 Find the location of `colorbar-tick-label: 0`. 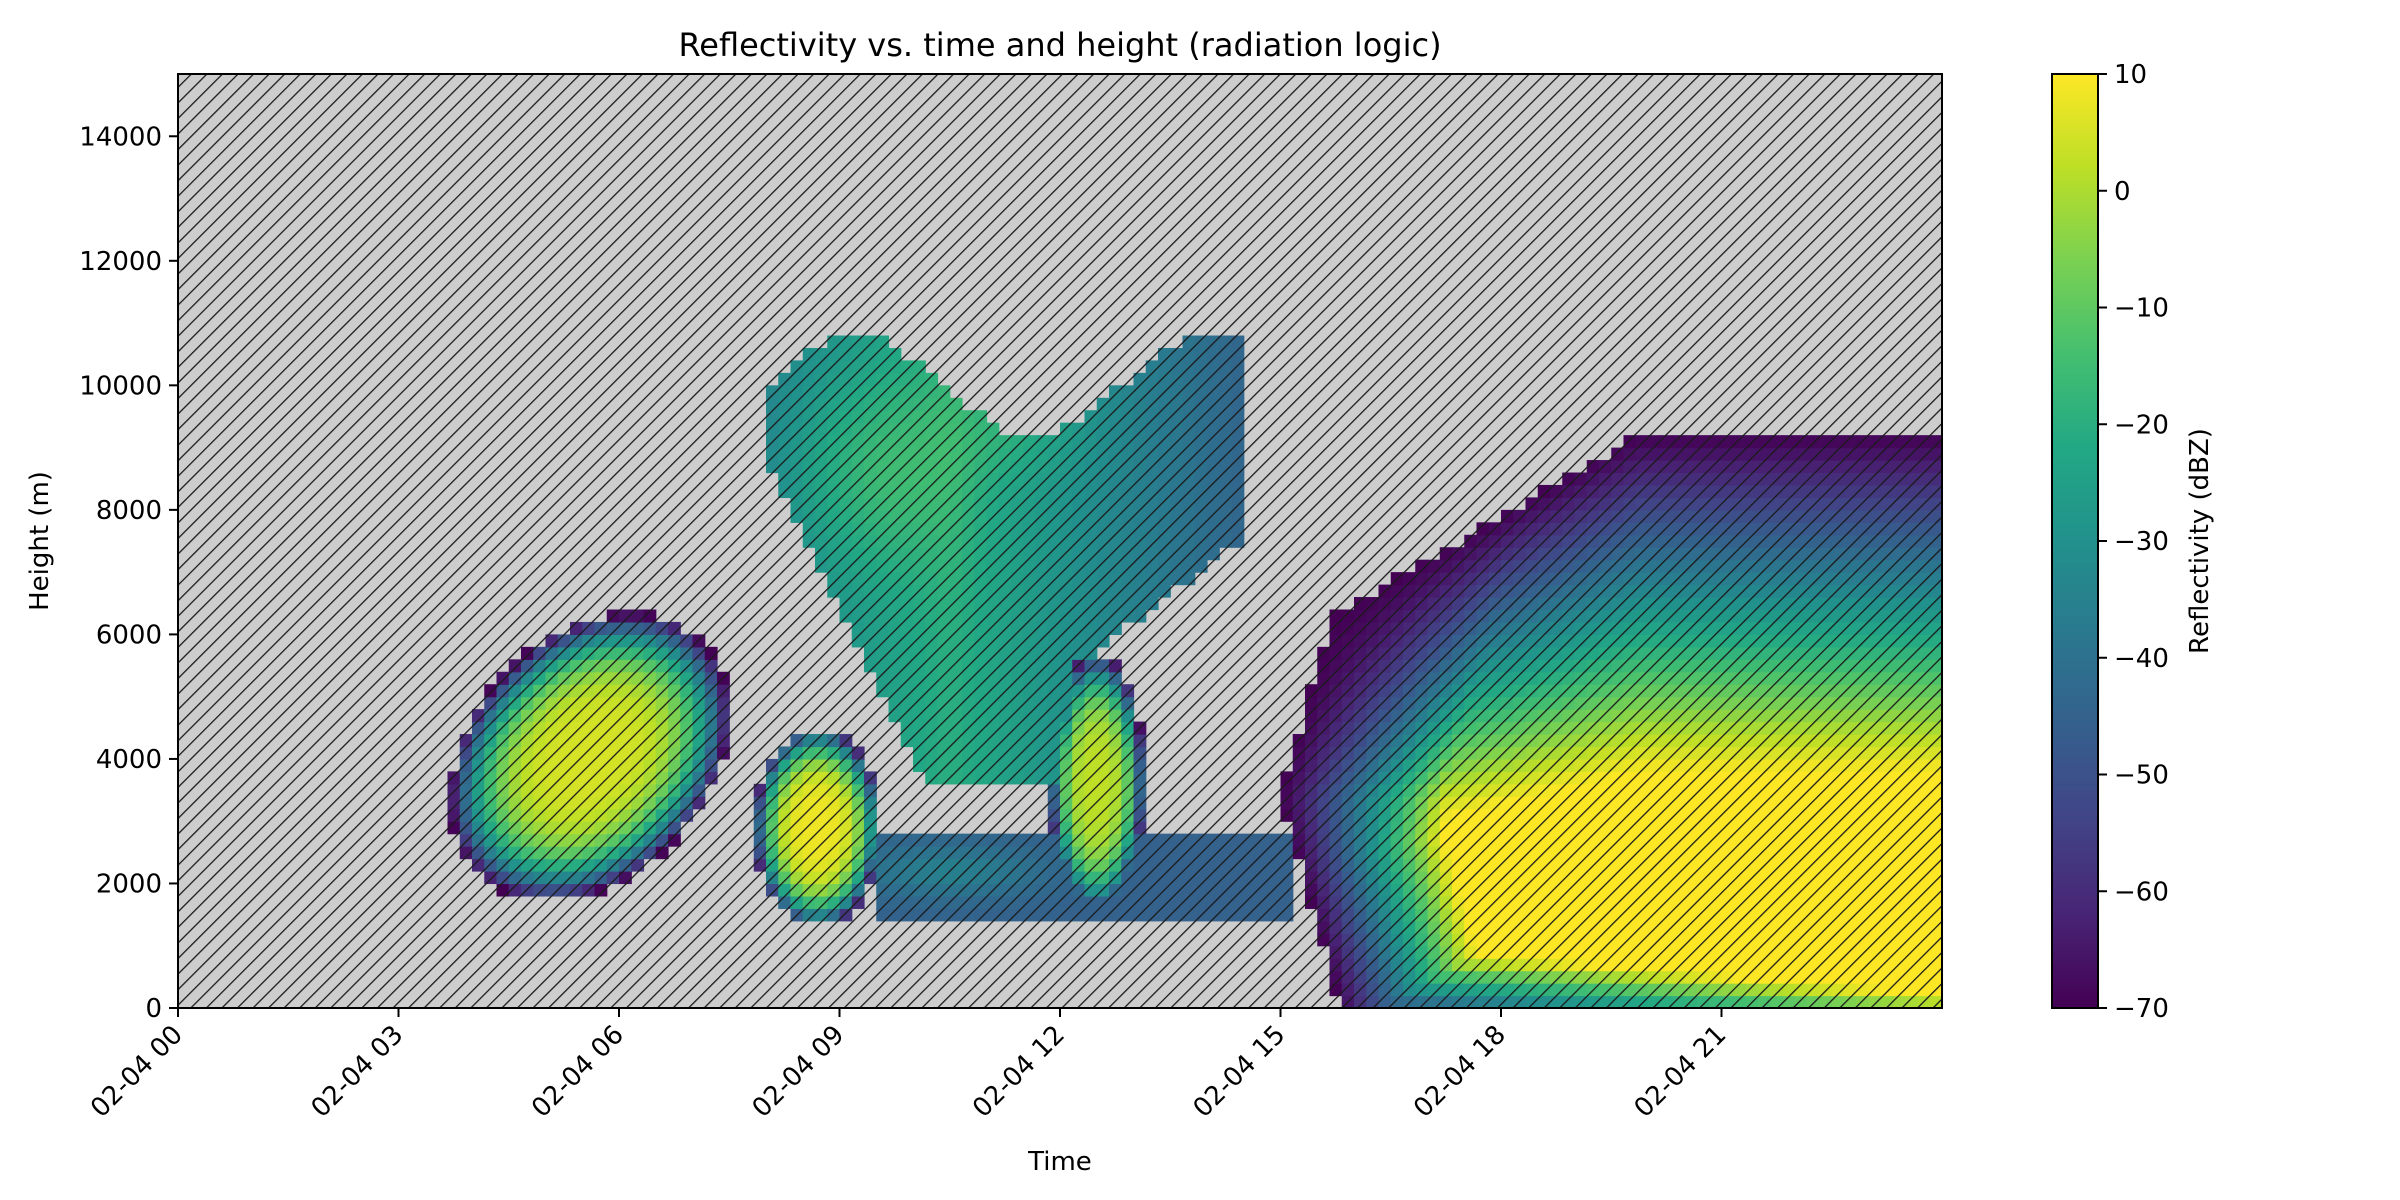

colorbar-tick-label: 0 is located at coordinates (2122, 192).